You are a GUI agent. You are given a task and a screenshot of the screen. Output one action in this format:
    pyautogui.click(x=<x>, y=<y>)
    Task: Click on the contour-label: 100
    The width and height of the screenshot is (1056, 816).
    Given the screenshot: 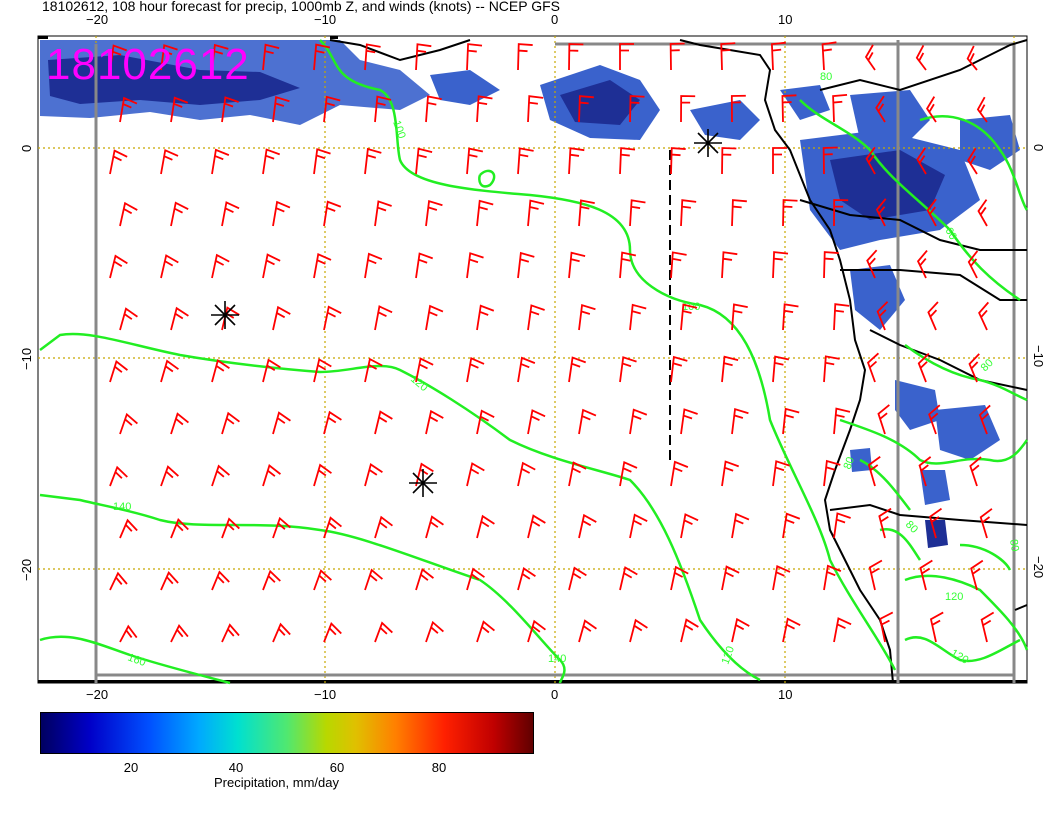 What is the action you would take?
    pyautogui.click(x=399, y=129)
    